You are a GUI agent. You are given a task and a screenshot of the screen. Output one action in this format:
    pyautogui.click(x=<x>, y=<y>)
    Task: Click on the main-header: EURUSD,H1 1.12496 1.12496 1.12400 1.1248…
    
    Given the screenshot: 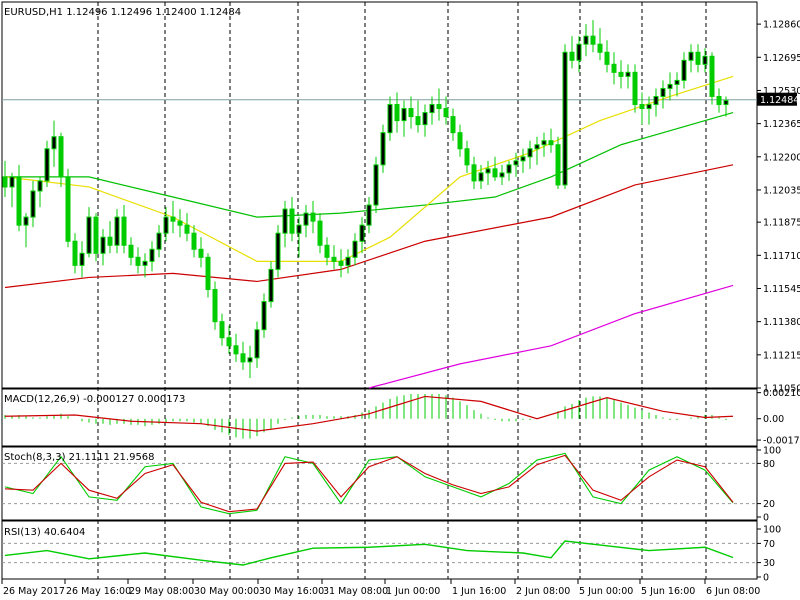 What is the action you would take?
    pyautogui.click(x=122, y=12)
    